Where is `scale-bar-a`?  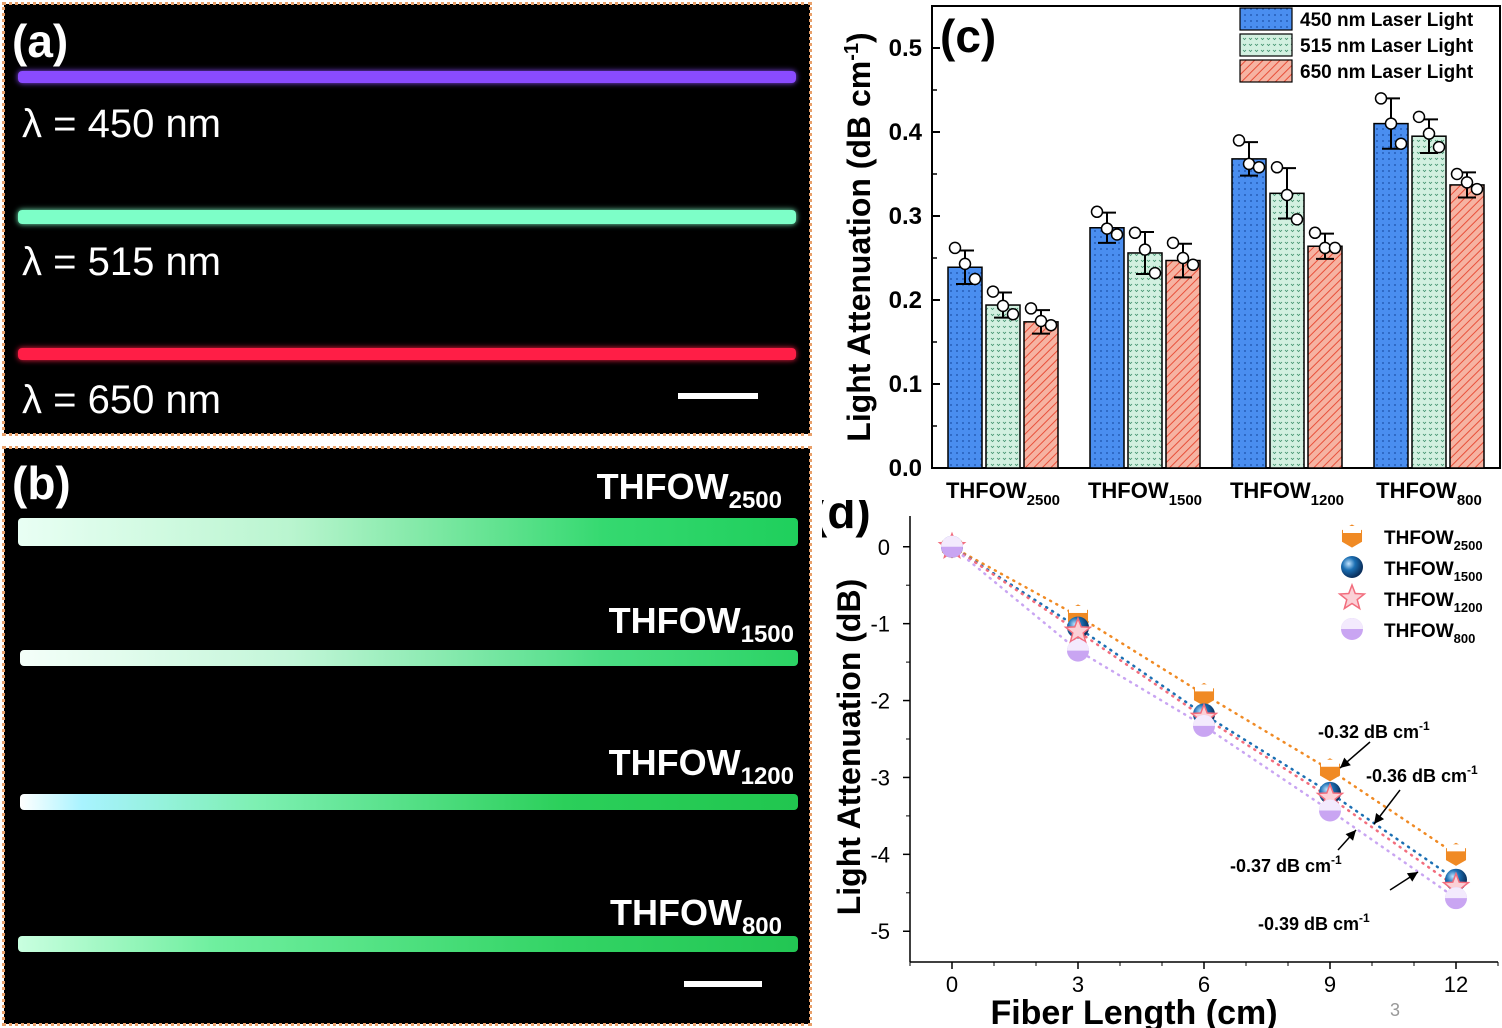
scale-bar-a is located at coordinates (718, 396).